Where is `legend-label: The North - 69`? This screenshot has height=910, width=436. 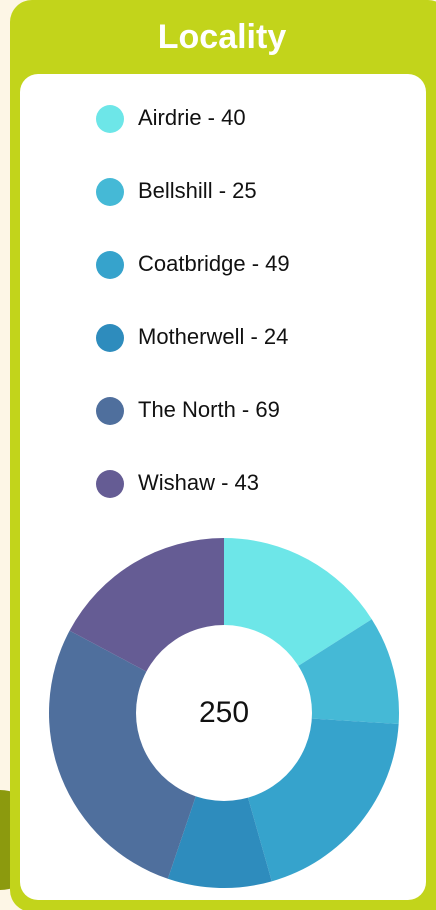
legend-label: The North - 69 is located at coordinates (209, 409).